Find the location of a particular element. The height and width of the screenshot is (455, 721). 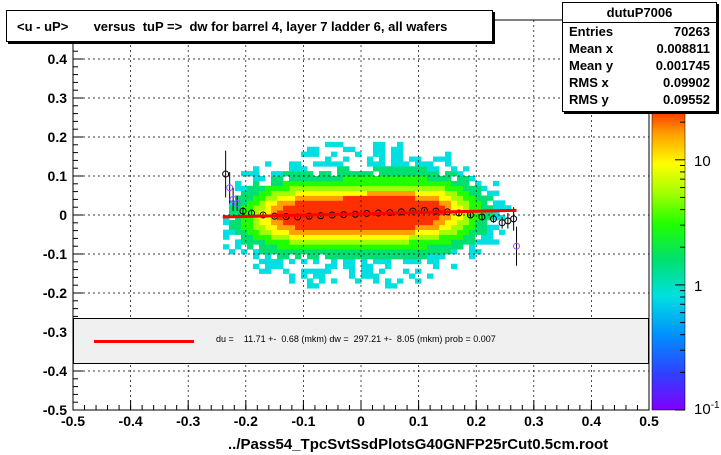

stats-label: RMS x is located at coordinates (589, 82).